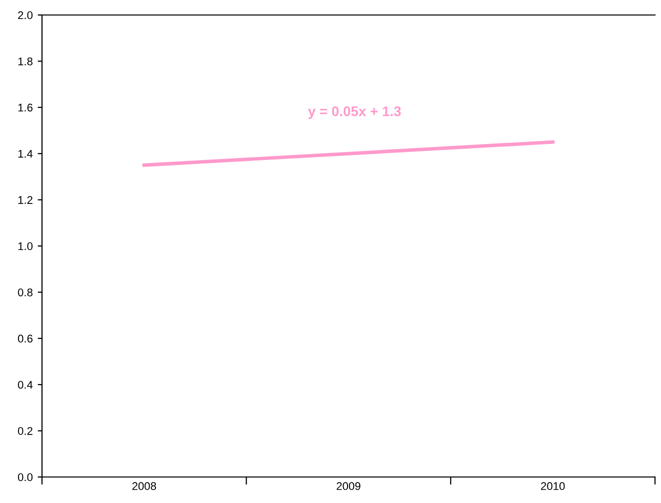 Image resolution: width=661 pixels, height=503 pixels. Describe the element at coordinates (25, 431) in the screenshot. I see `y-tick-label: 0.2` at that location.